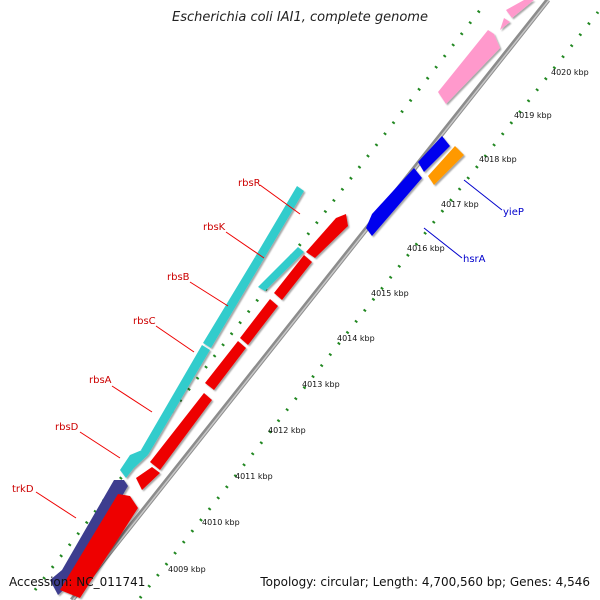 This screenshot has width=600, height=600. What do you see at coordinates (178, 277) in the screenshot?
I see `gene-label-rbsB: rbsB` at bounding box center [178, 277].